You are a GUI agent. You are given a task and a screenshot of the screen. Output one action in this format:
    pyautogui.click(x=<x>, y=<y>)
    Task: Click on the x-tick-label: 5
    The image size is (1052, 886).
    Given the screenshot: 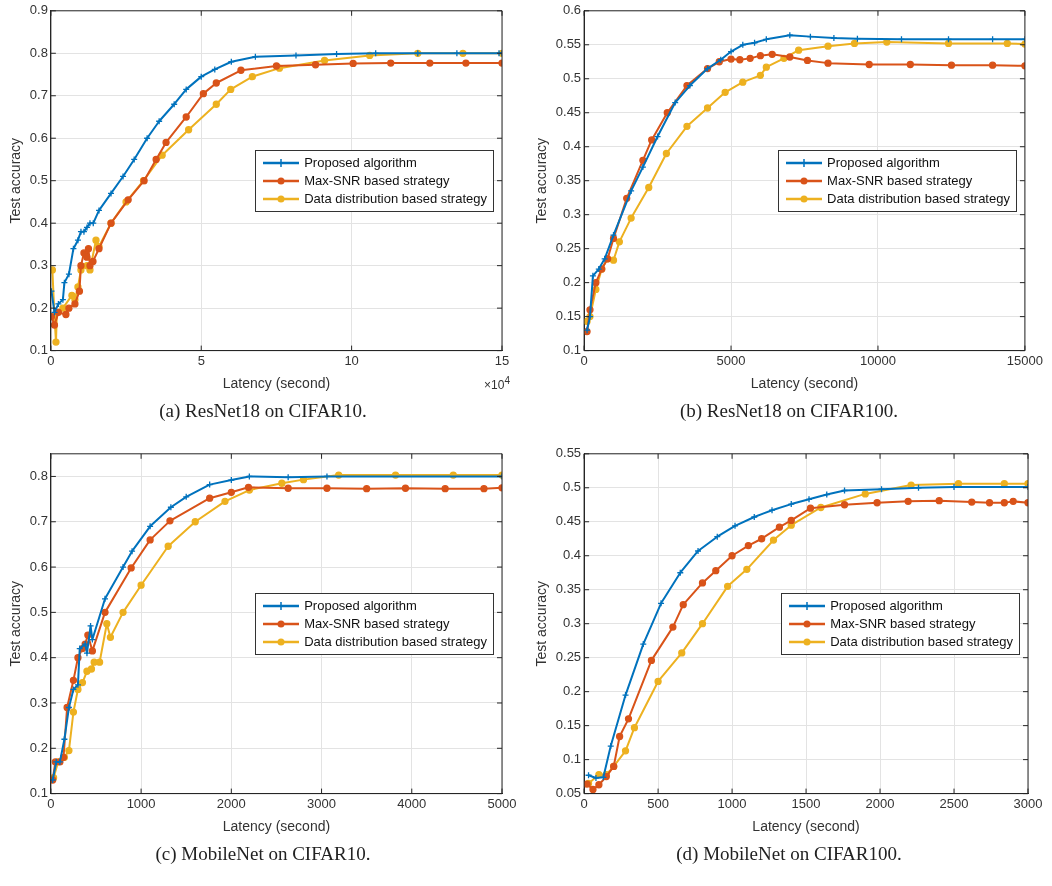 What is the action you would take?
    pyautogui.click(x=201, y=360)
    